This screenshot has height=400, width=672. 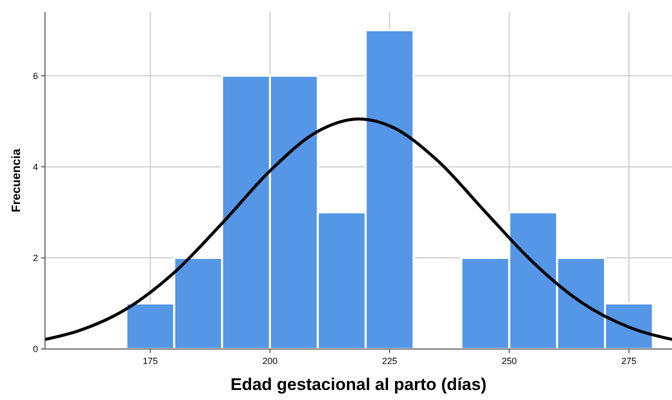 What do you see at coordinates (35, 257) in the screenshot?
I see `y-tick-label: 2` at bounding box center [35, 257].